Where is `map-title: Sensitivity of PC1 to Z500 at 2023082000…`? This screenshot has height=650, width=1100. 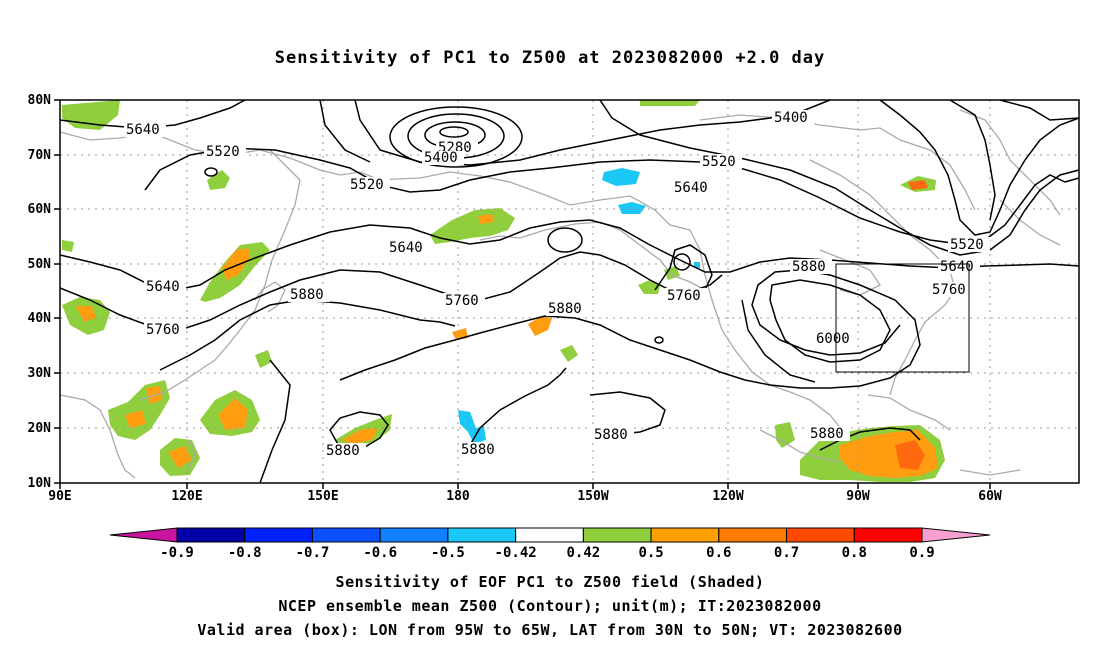 map-title: Sensitivity of PC1 to Z500 at 2023082000… is located at coordinates (550, 58).